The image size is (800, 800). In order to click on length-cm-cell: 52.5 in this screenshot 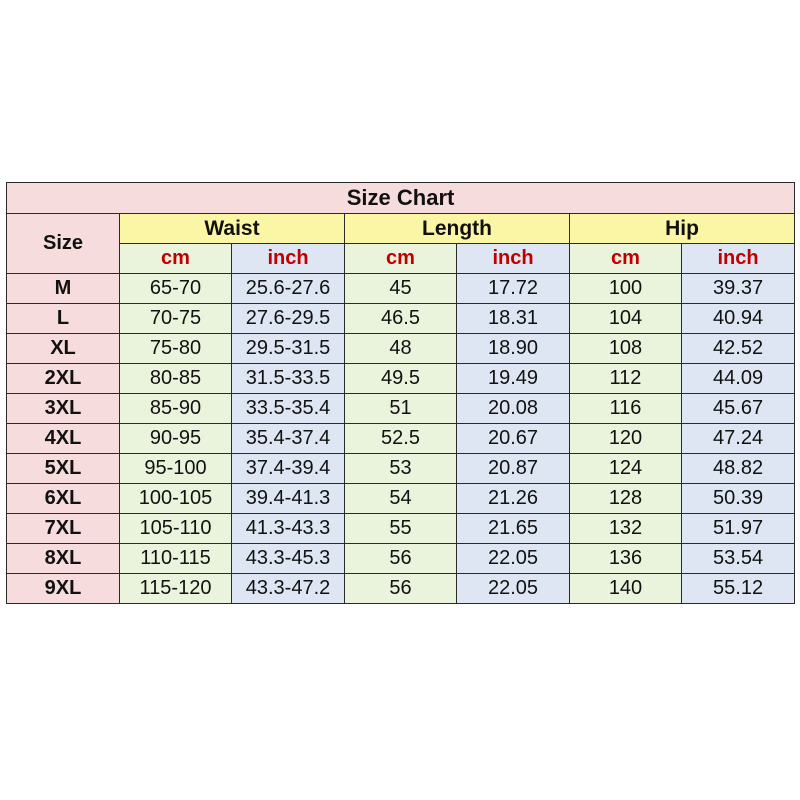, I will do `click(400, 438)`.